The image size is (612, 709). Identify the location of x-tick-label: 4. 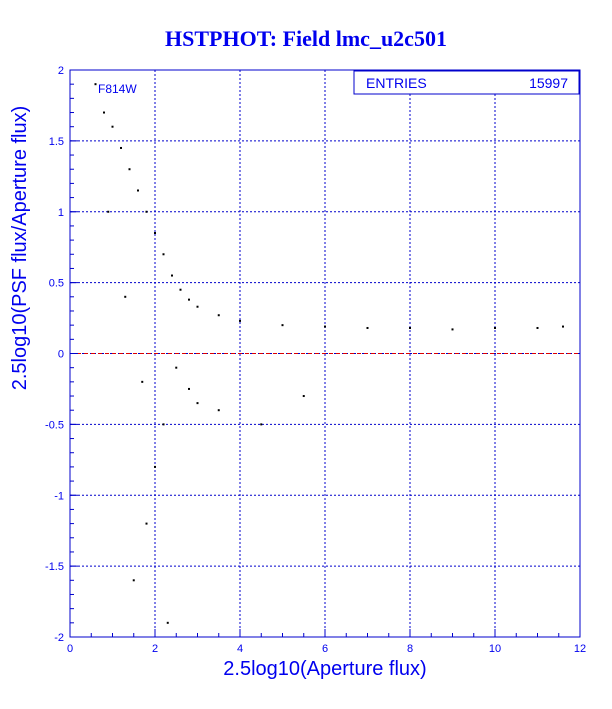
(240, 649).